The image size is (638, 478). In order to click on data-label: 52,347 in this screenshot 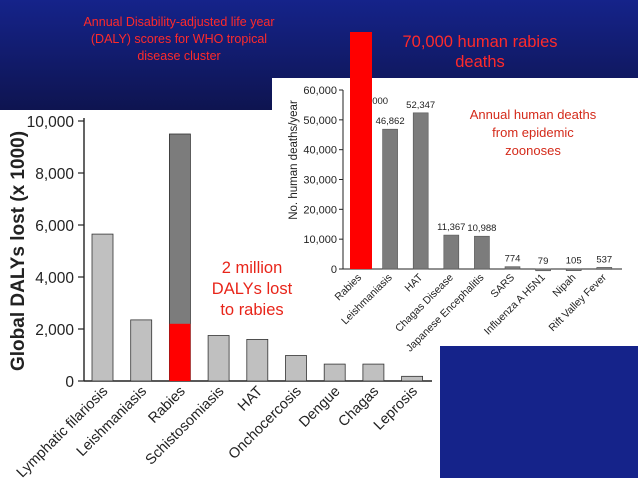, I will do `click(420, 105)`.